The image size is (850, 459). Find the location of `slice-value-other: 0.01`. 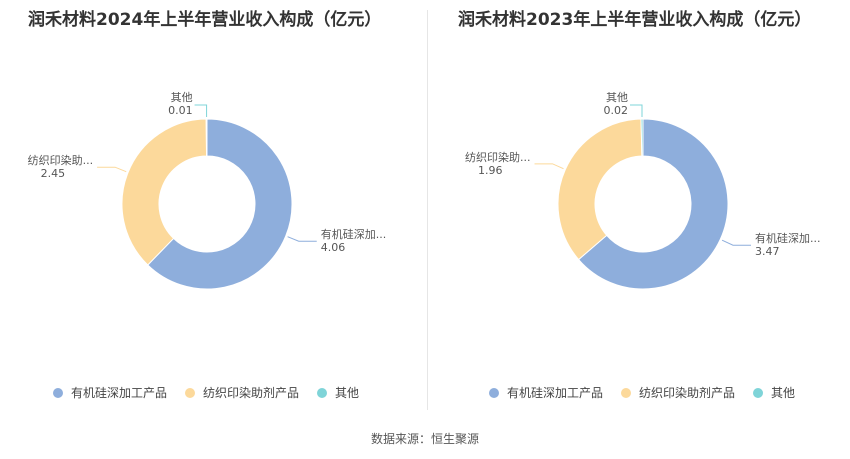

slice-value-other: 0.01 is located at coordinates (180, 110).